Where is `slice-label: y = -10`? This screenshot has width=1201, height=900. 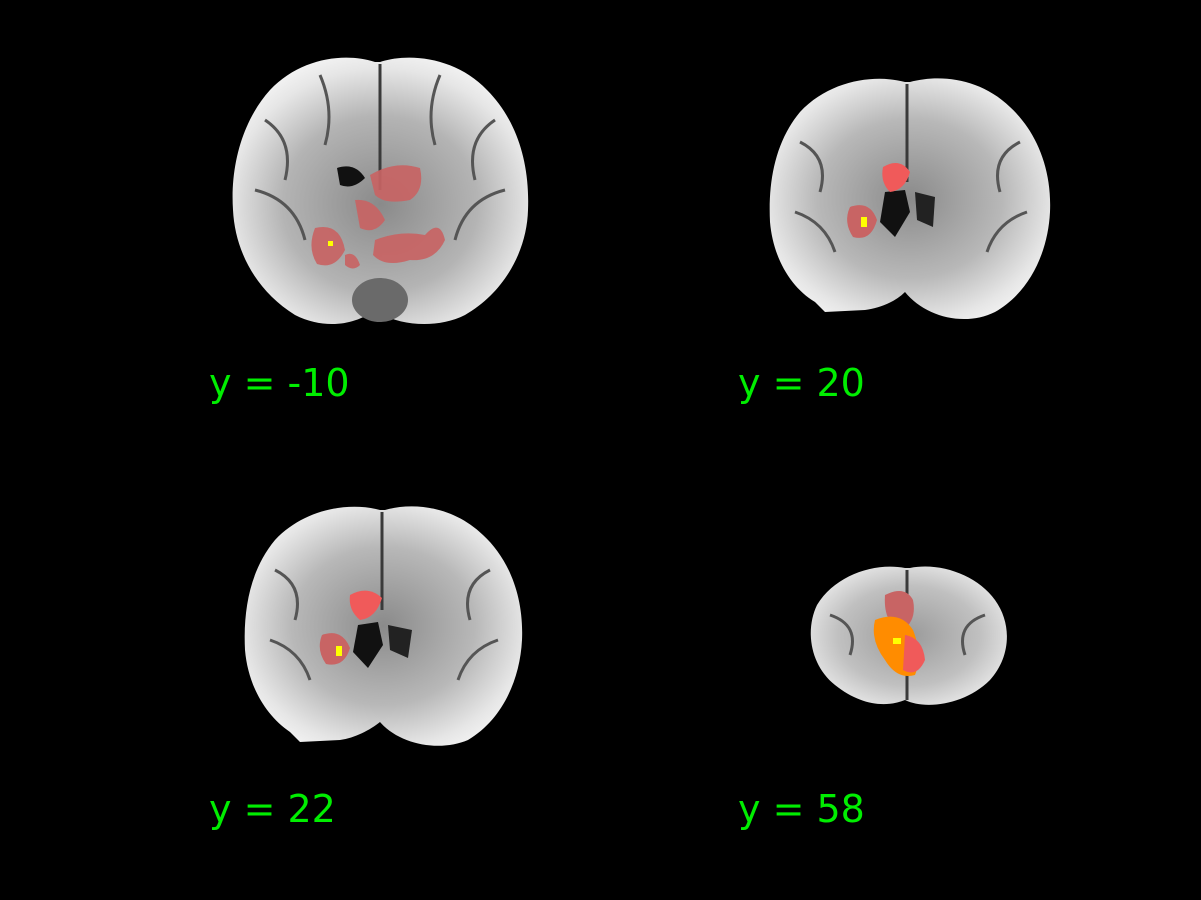 slice-label: y = -10 is located at coordinates (279, 383).